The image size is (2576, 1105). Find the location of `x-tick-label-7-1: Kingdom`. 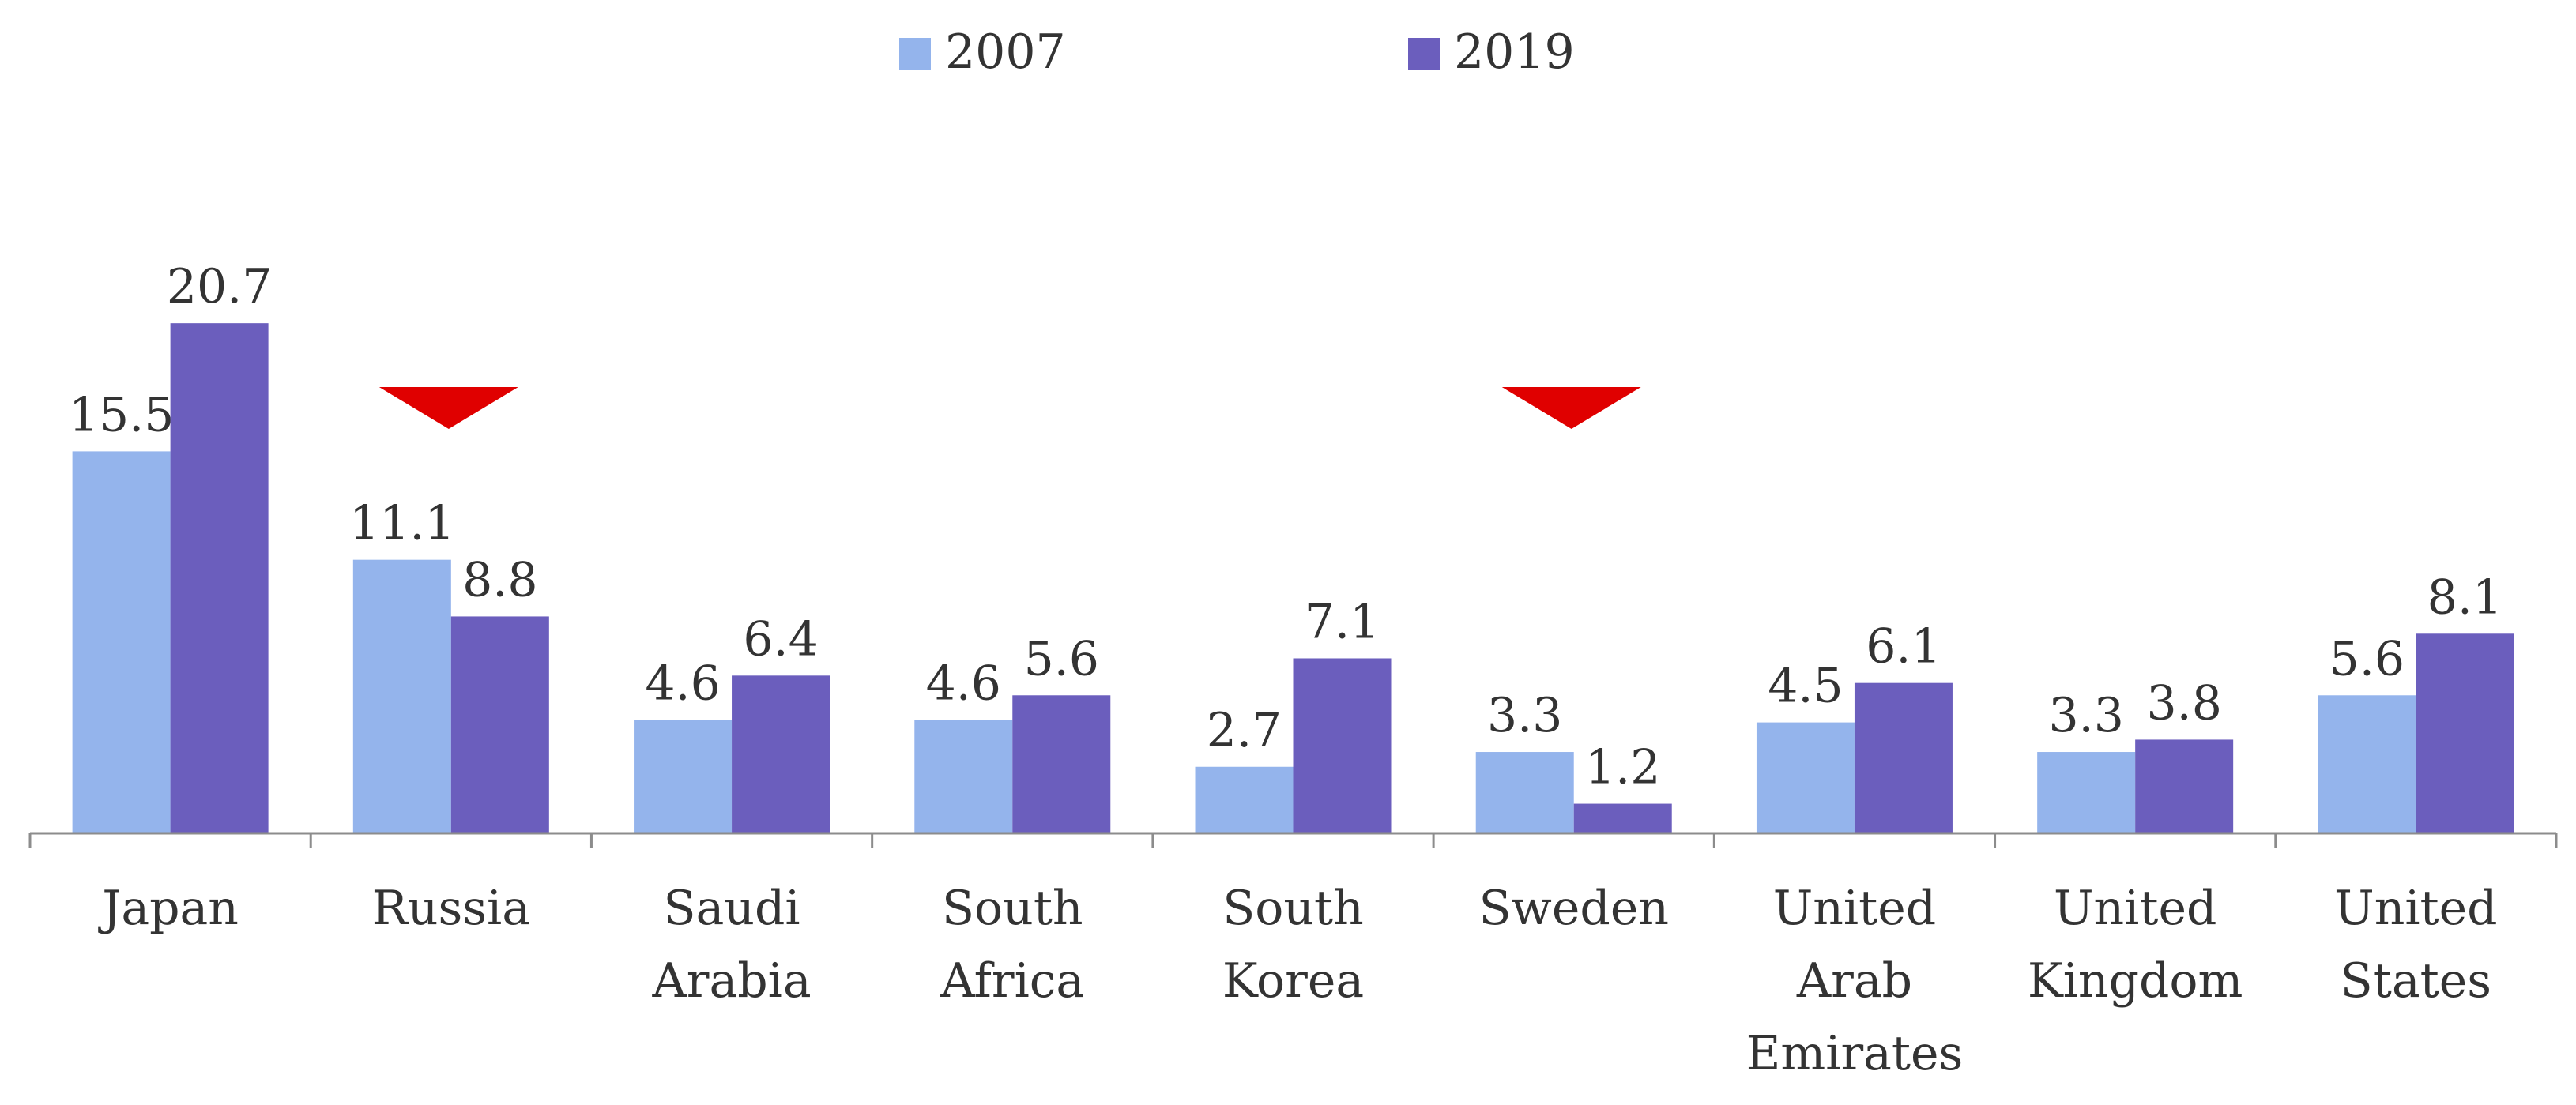

x-tick-label-7-1: Kingdom is located at coordinates (2135, 981).